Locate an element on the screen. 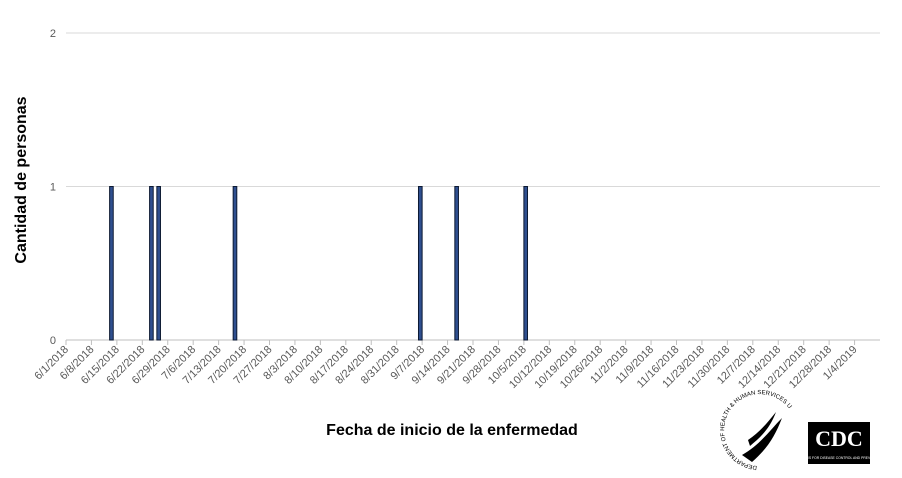  y-tick-label: 0 is located at coordinates (53, 341).